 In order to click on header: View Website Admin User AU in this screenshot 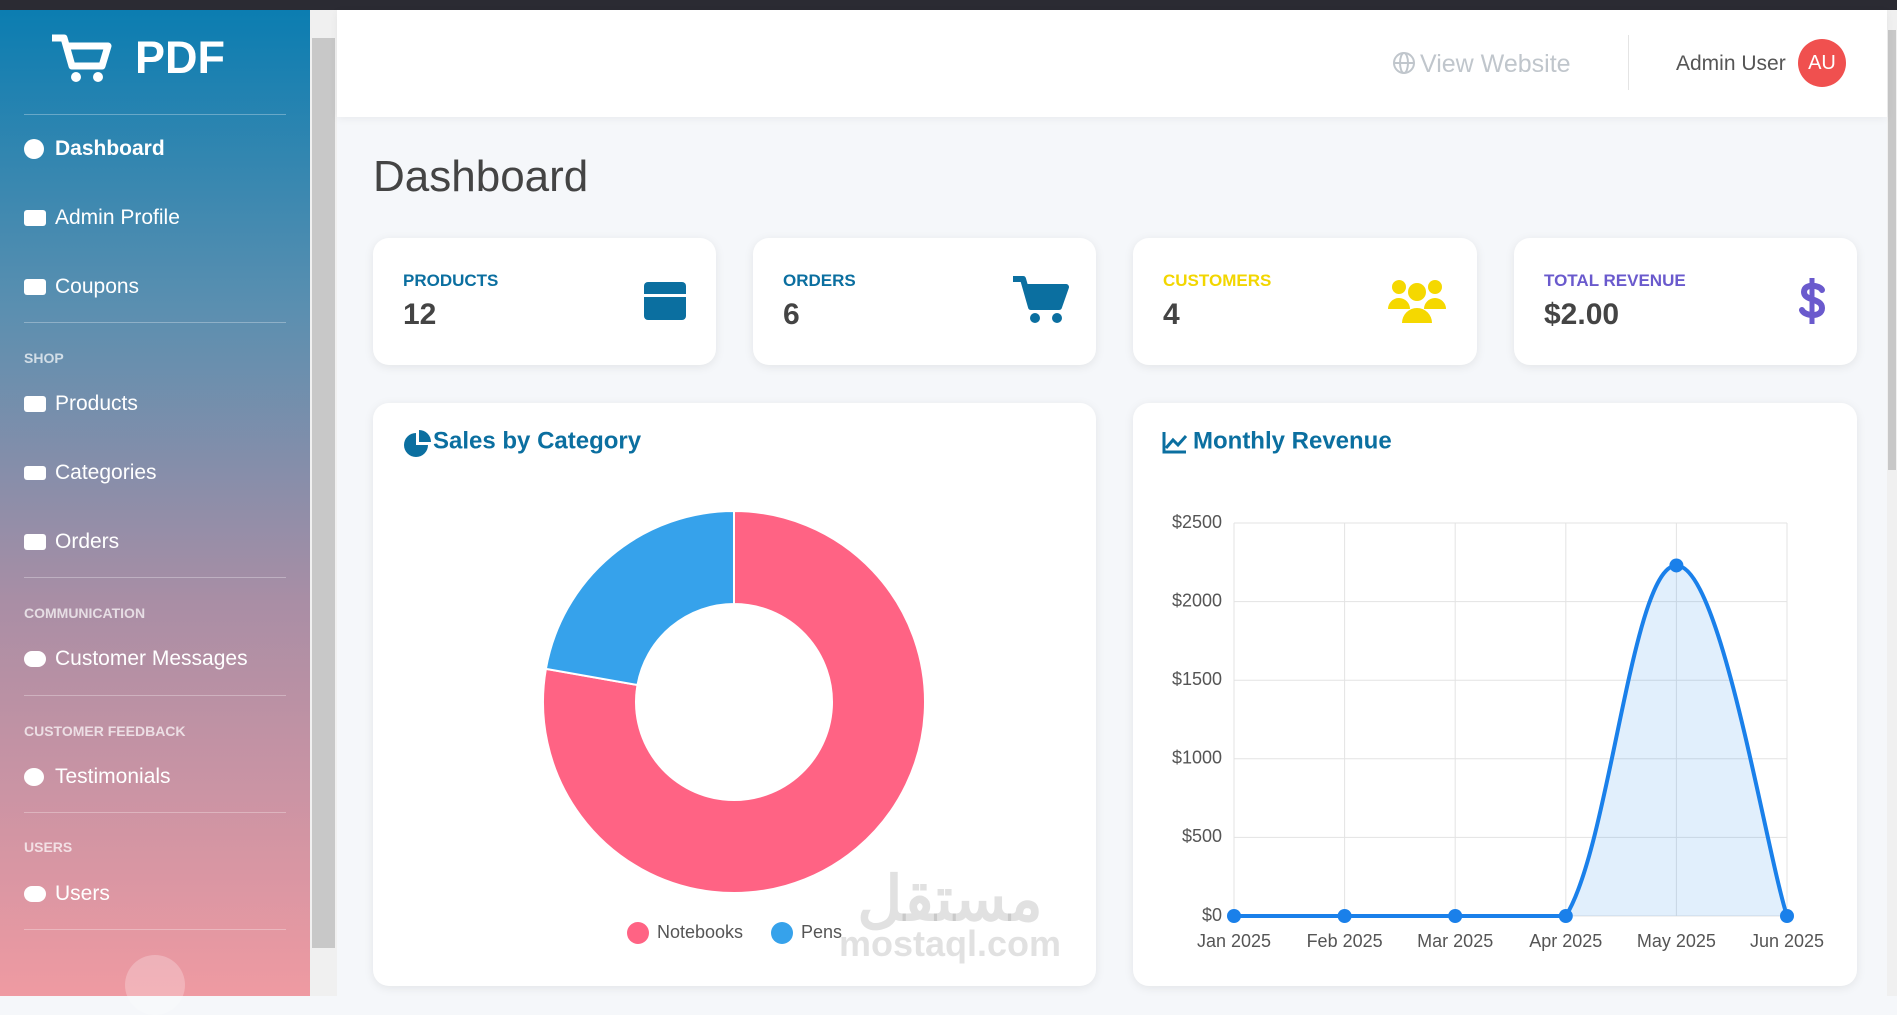, I will do `click(1112, 63)`.